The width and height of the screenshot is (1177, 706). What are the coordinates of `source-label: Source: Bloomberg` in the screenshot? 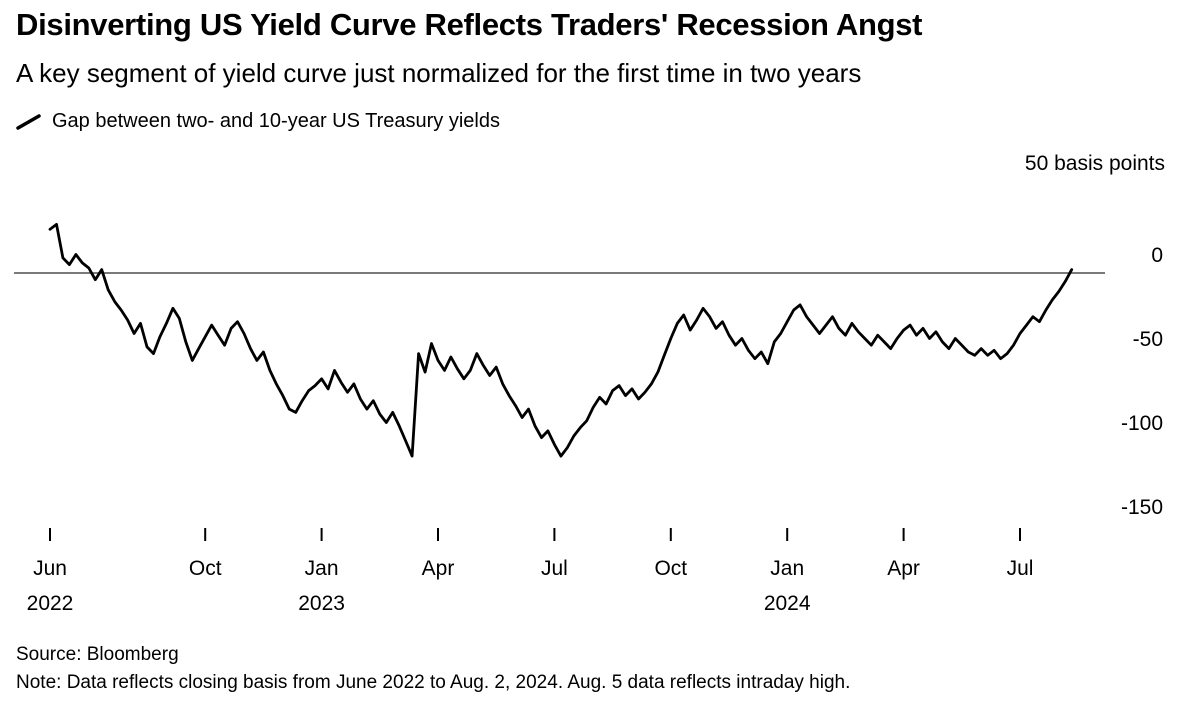 It's located at (97, 654).